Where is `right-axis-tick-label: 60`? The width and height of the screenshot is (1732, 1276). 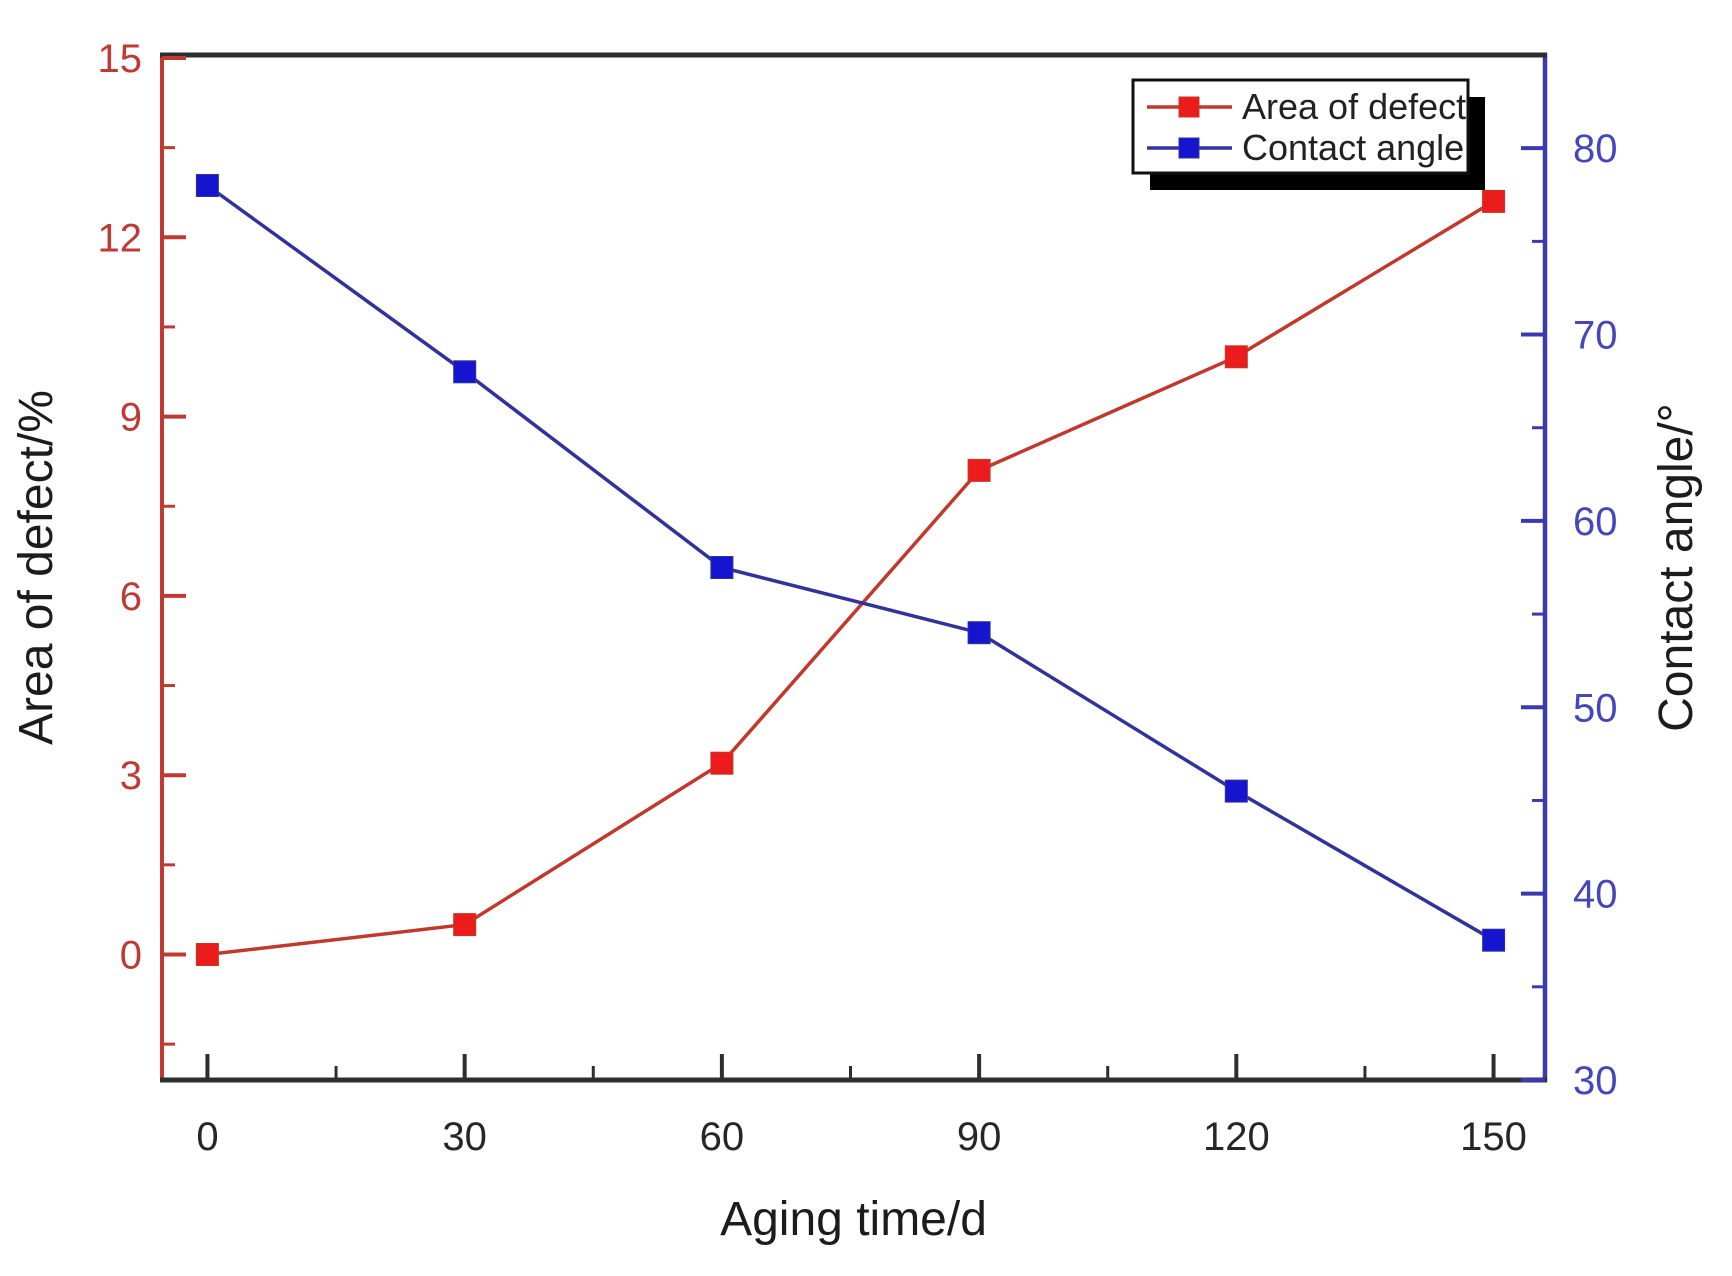 right-axis-tick-label: 60 is located at coordinates (1595, 522).